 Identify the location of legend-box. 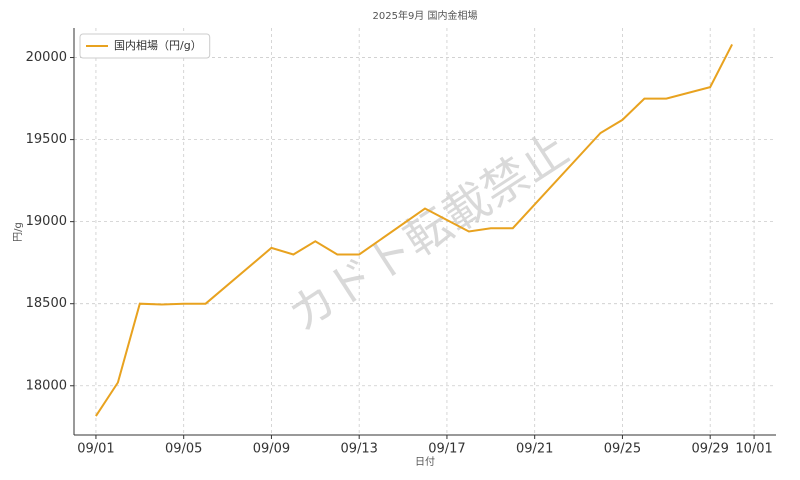
(145, 46).